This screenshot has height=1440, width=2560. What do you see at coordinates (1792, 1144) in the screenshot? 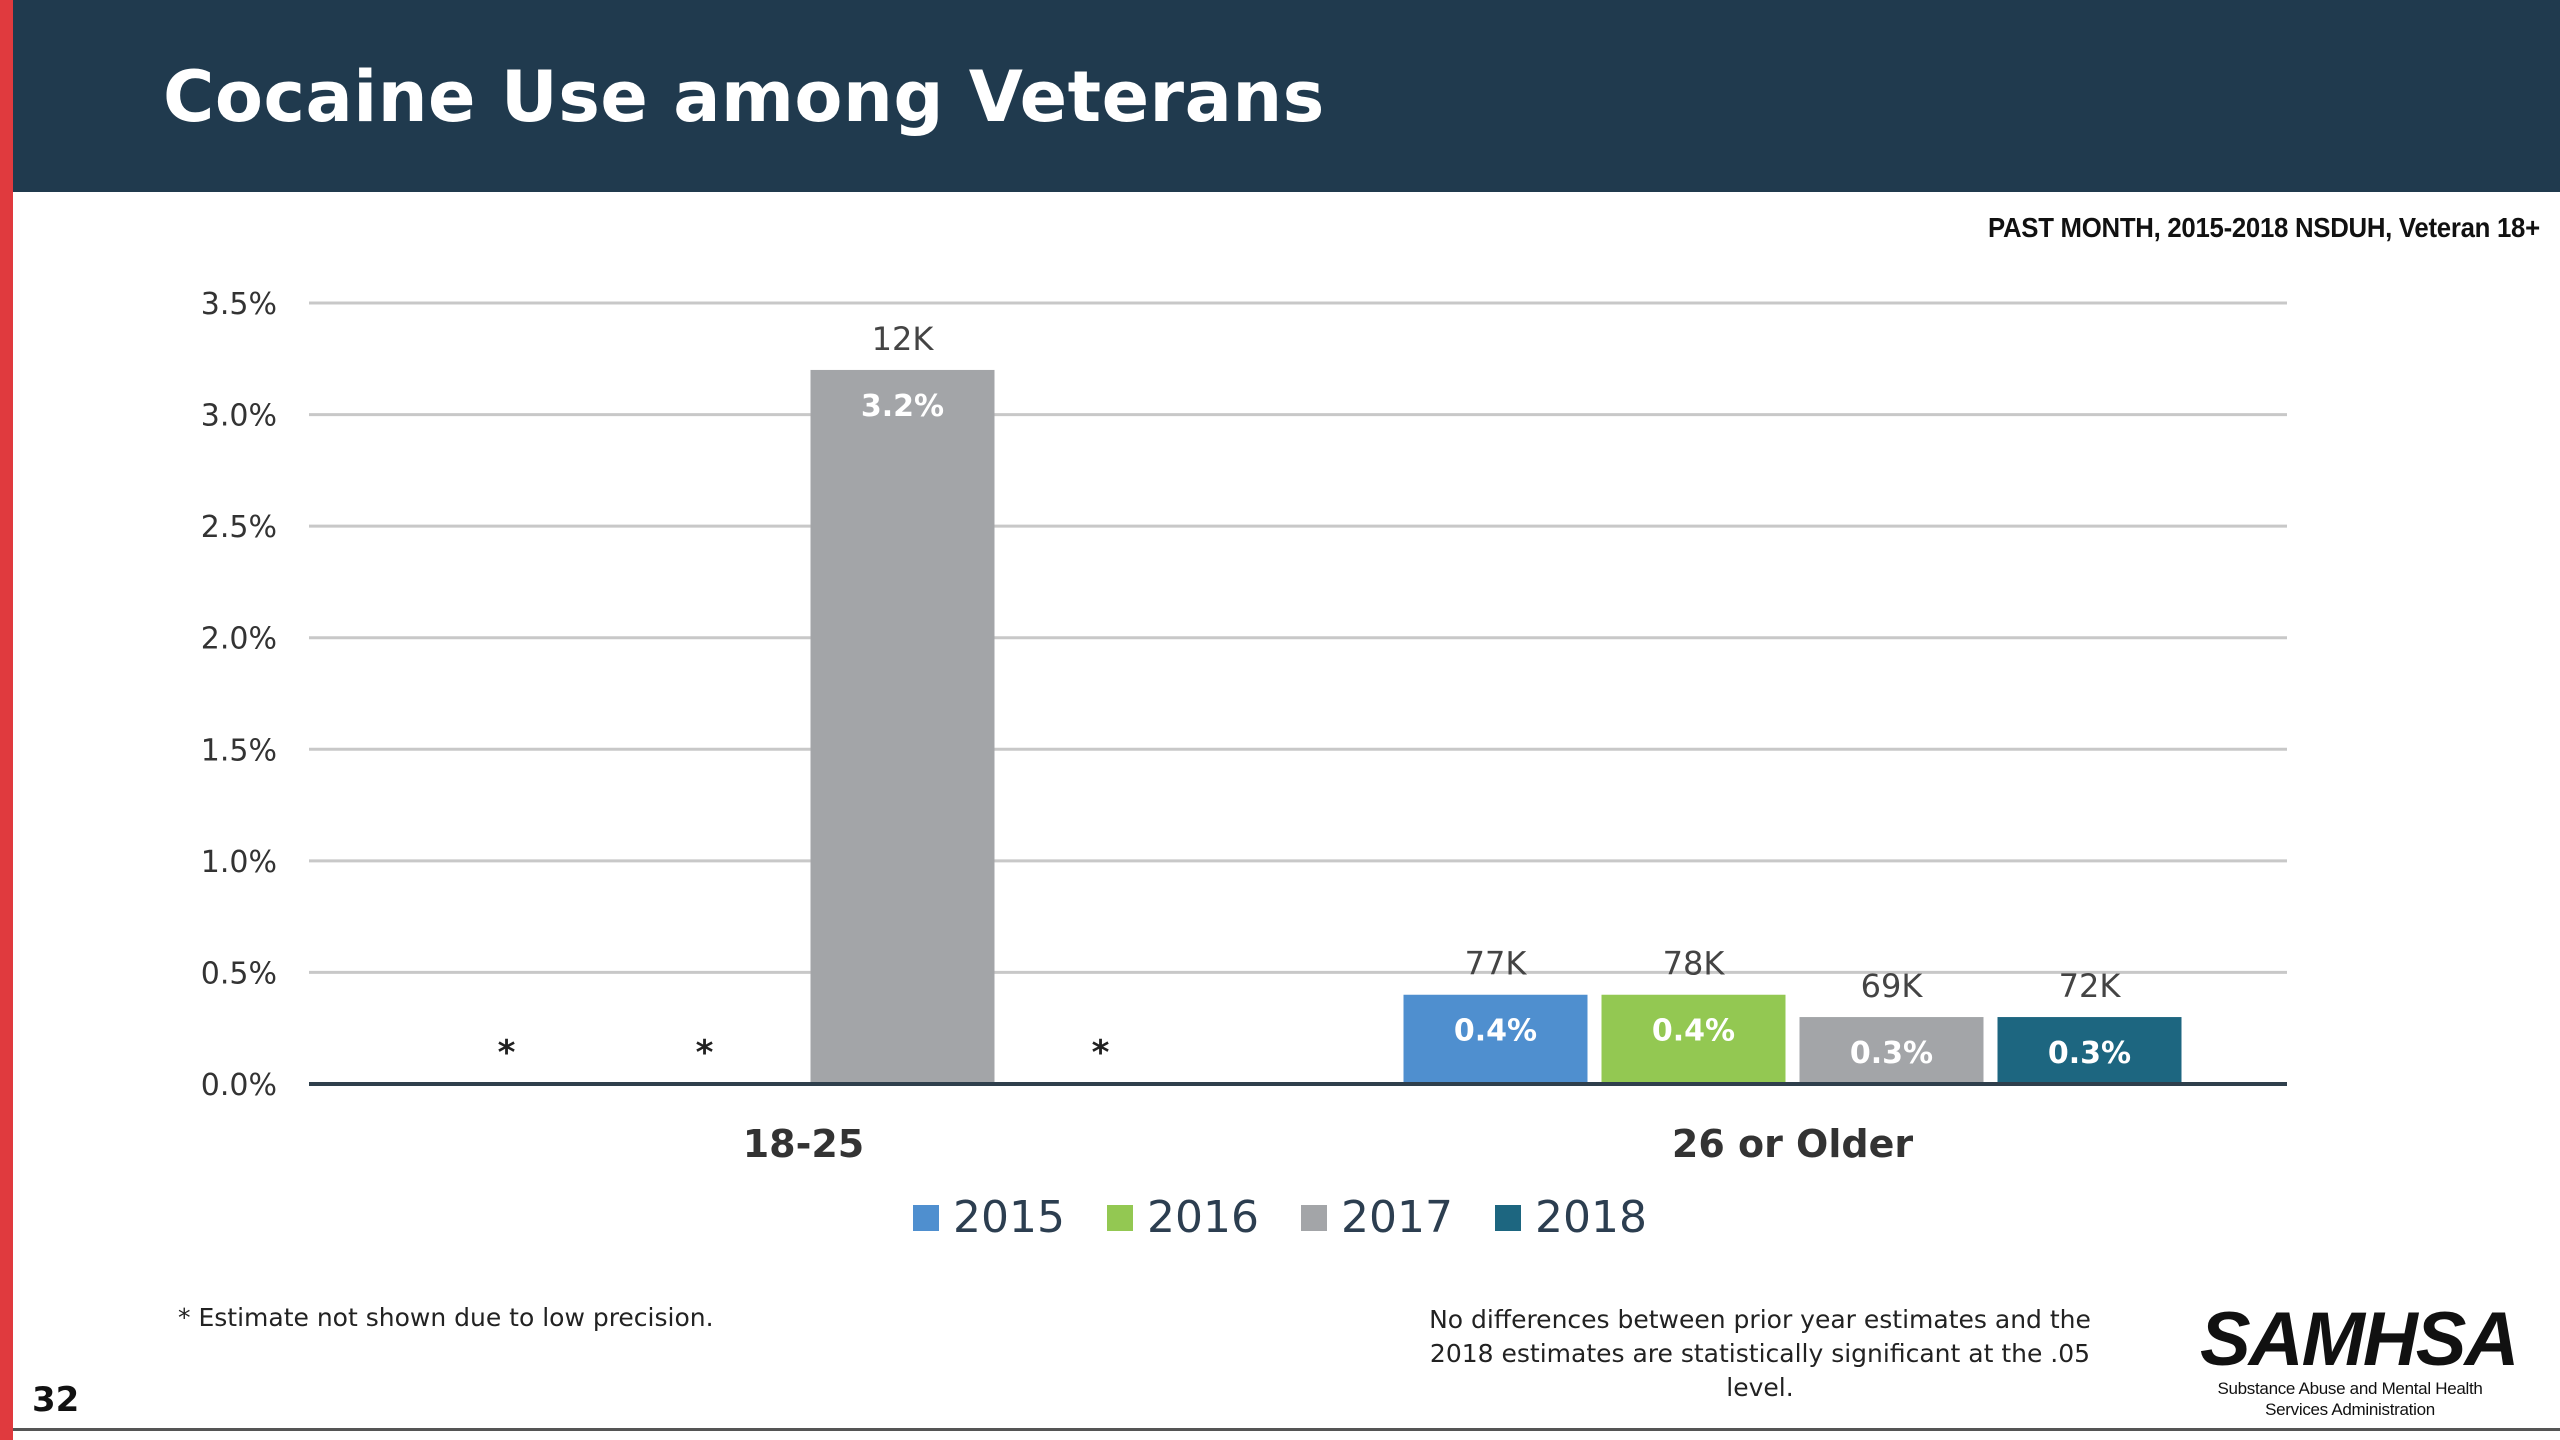
I see `x-category-label: 26 or Older` at bounding box center [1792, 1144].